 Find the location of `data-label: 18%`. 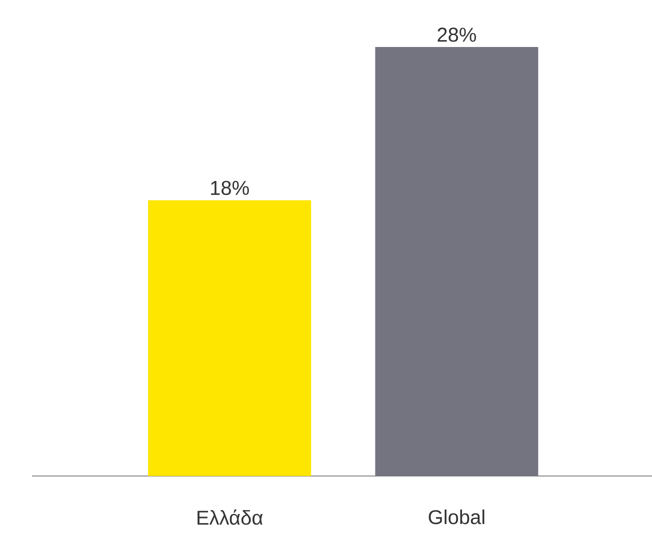

data-label: 18% is located at coordinates (230, 188).